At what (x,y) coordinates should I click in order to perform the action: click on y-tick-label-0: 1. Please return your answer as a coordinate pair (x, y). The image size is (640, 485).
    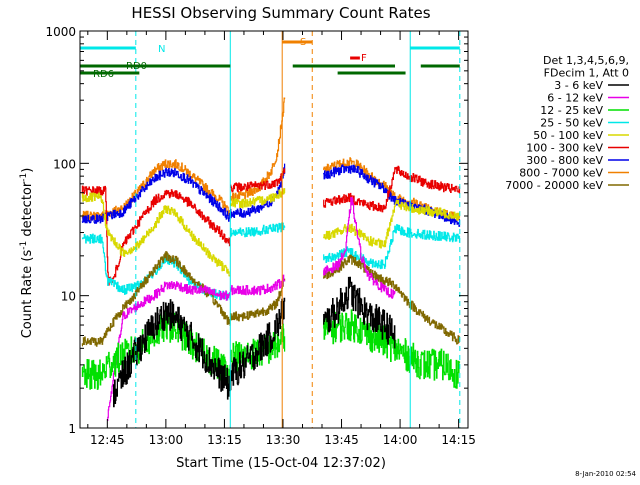
    Looking at the image, I should click on (72, 429).